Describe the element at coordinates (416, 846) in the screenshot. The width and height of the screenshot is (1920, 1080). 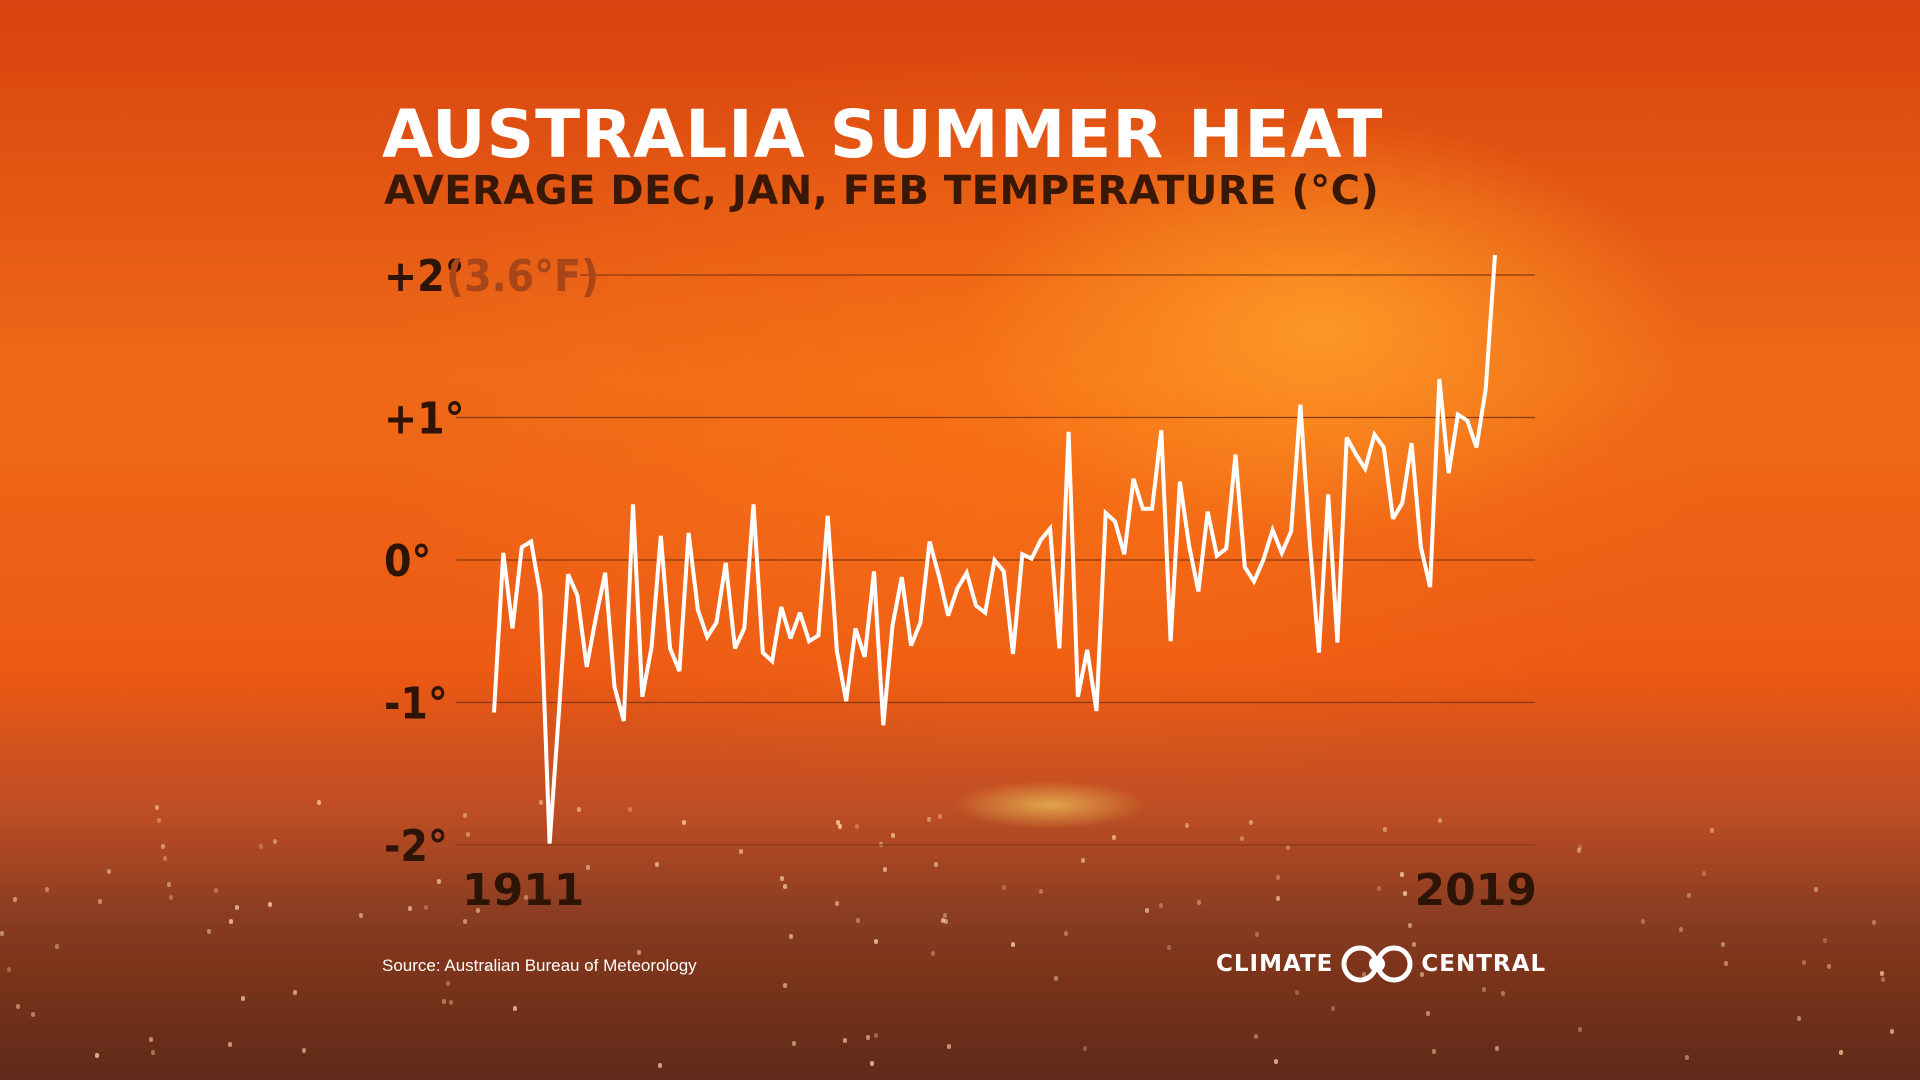
I see `y-tick-label: -2°` at that location.